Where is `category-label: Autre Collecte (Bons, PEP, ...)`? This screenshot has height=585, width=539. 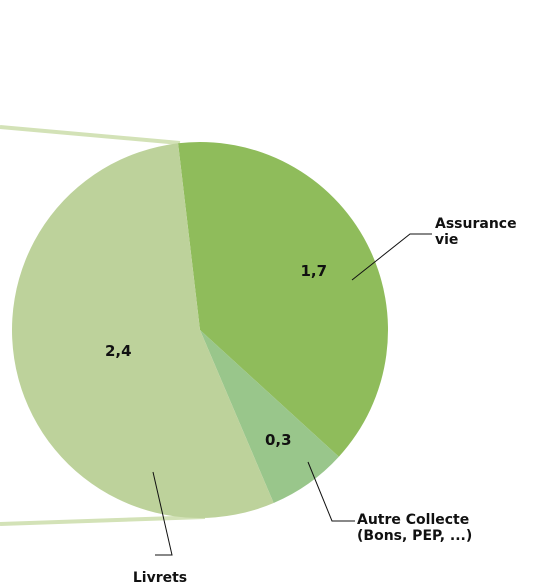 category-label: Autre Collecte (Bons, PEP, ...) is located at coordinates (415, 528).